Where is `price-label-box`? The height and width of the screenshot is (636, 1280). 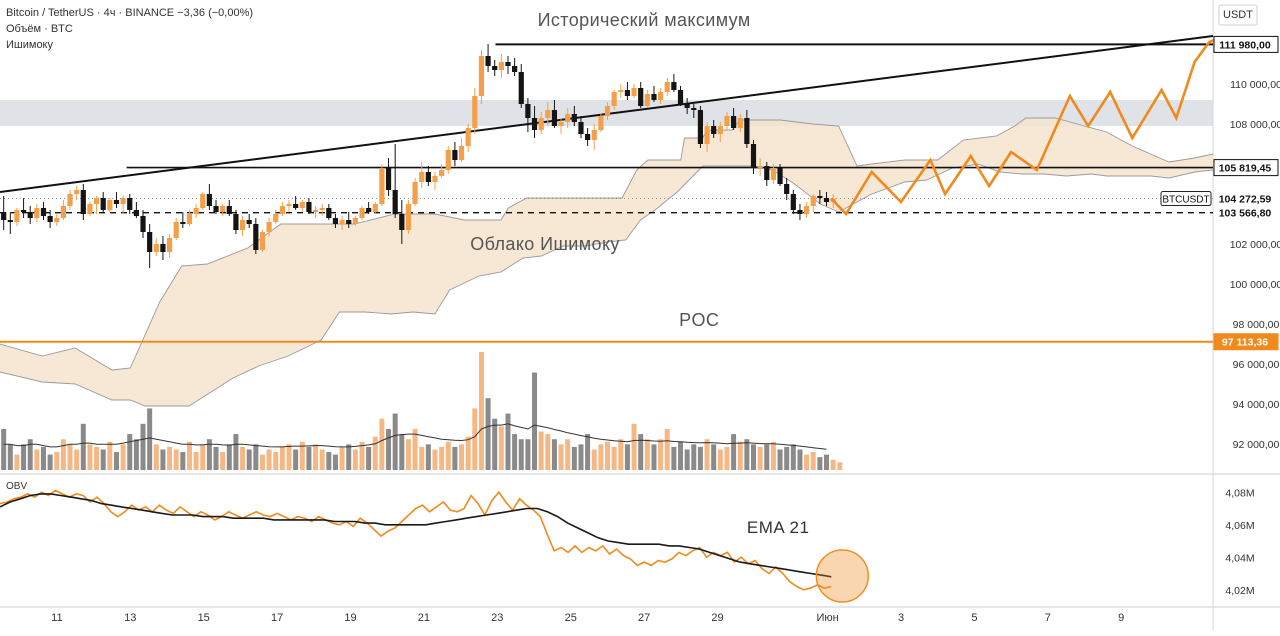 price-label-box is located at coordinates (1246, 213).